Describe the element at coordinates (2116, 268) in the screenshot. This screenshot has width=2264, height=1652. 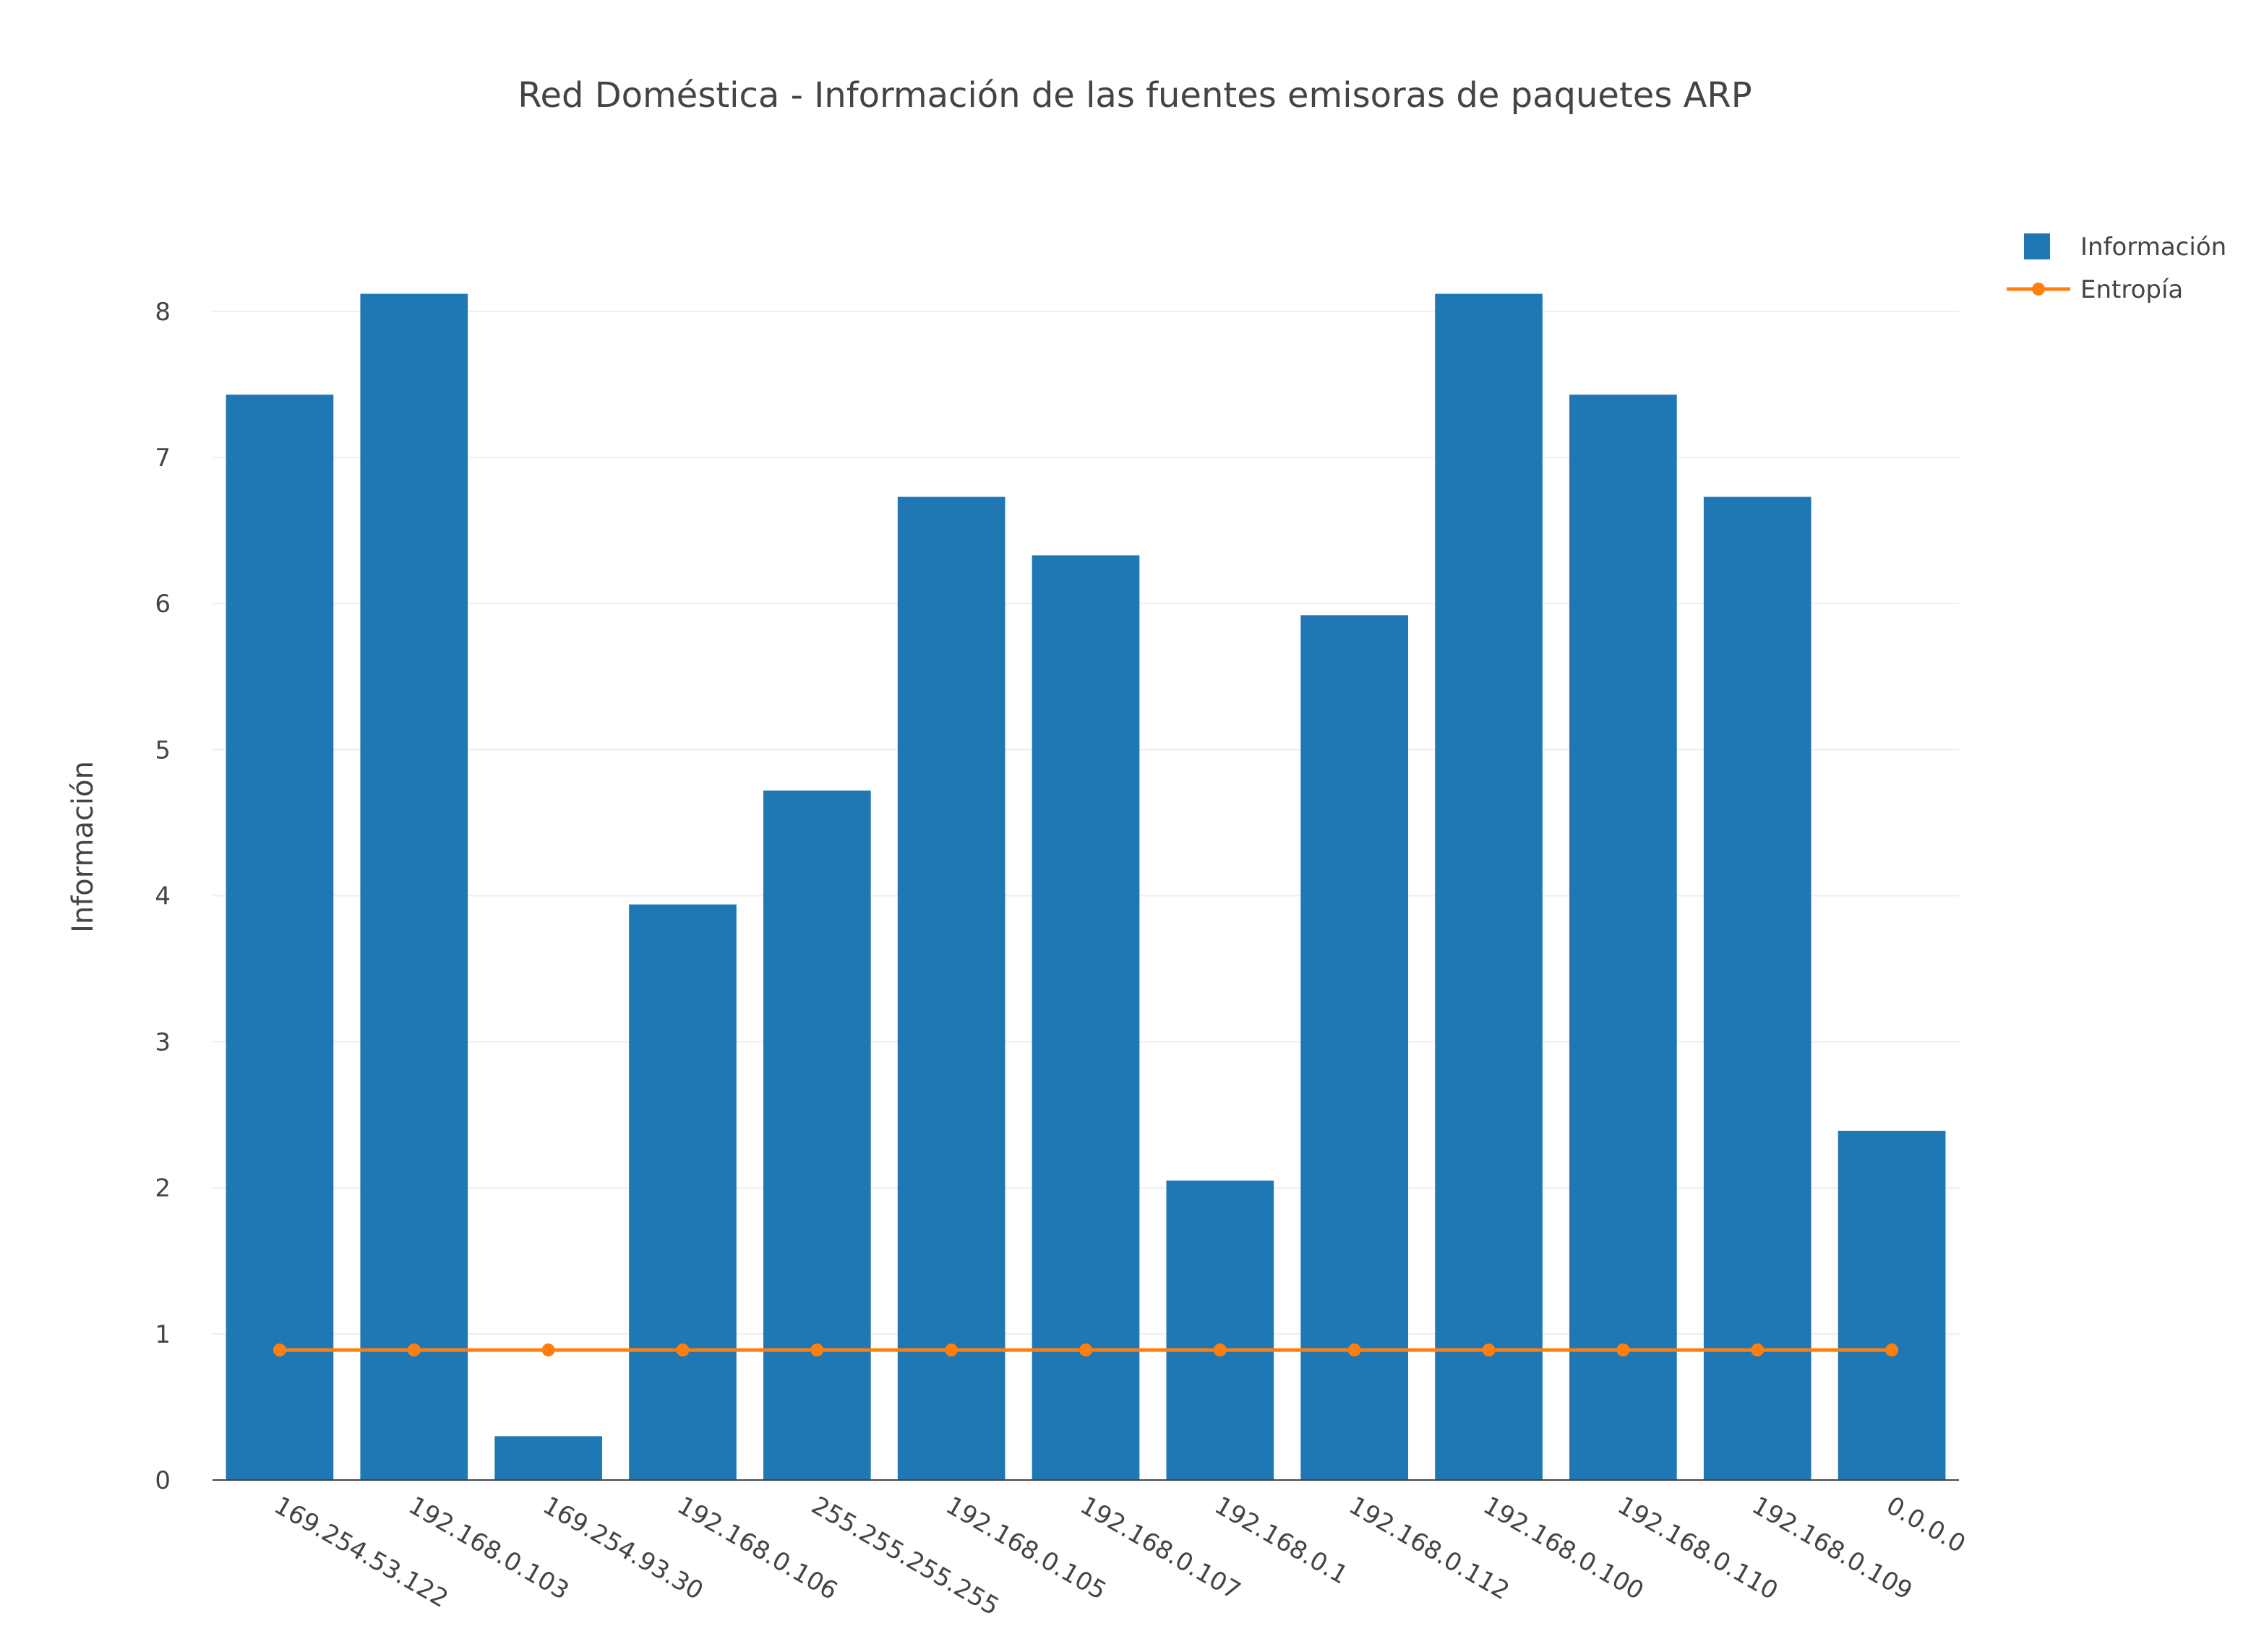
I see `legend: Información Entropía` at that location.